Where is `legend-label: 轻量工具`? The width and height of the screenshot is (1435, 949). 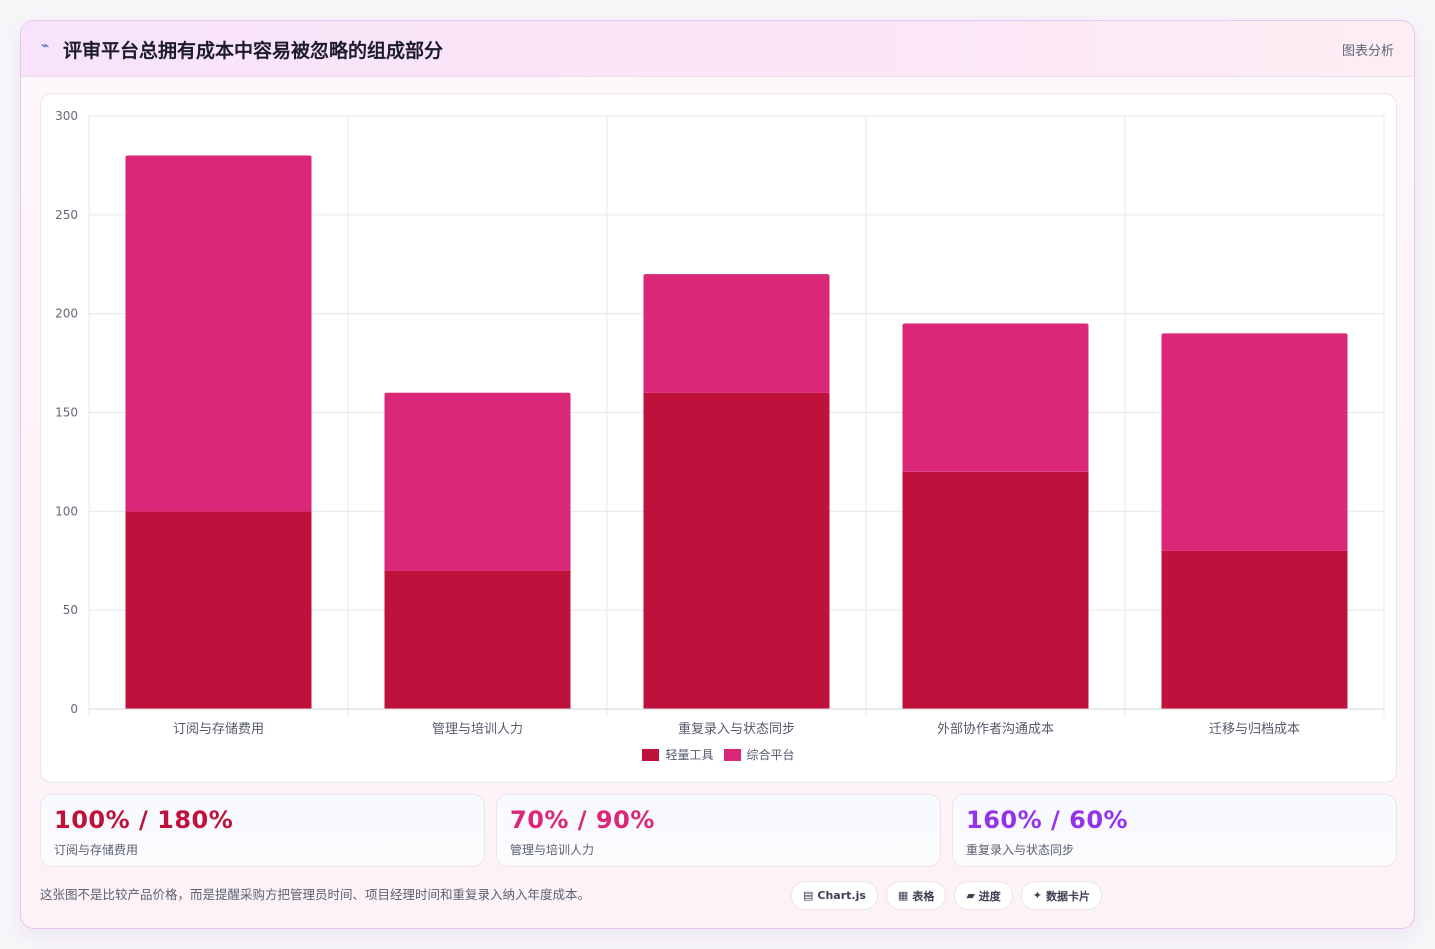
legend-label: 轻量工具 is located at coordinates (689, 755).